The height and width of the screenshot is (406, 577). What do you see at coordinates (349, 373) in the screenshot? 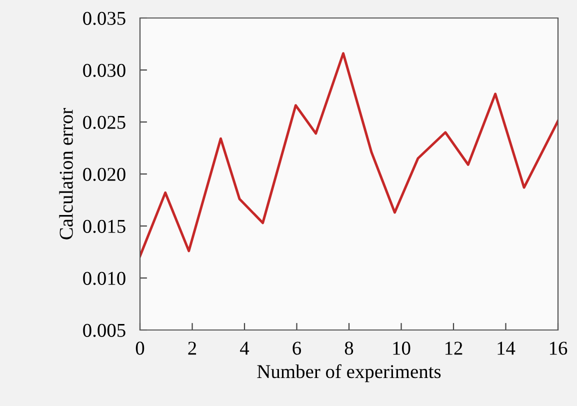
I see `x-axis-title: Number of experiments` at bounding box center [349, 373].